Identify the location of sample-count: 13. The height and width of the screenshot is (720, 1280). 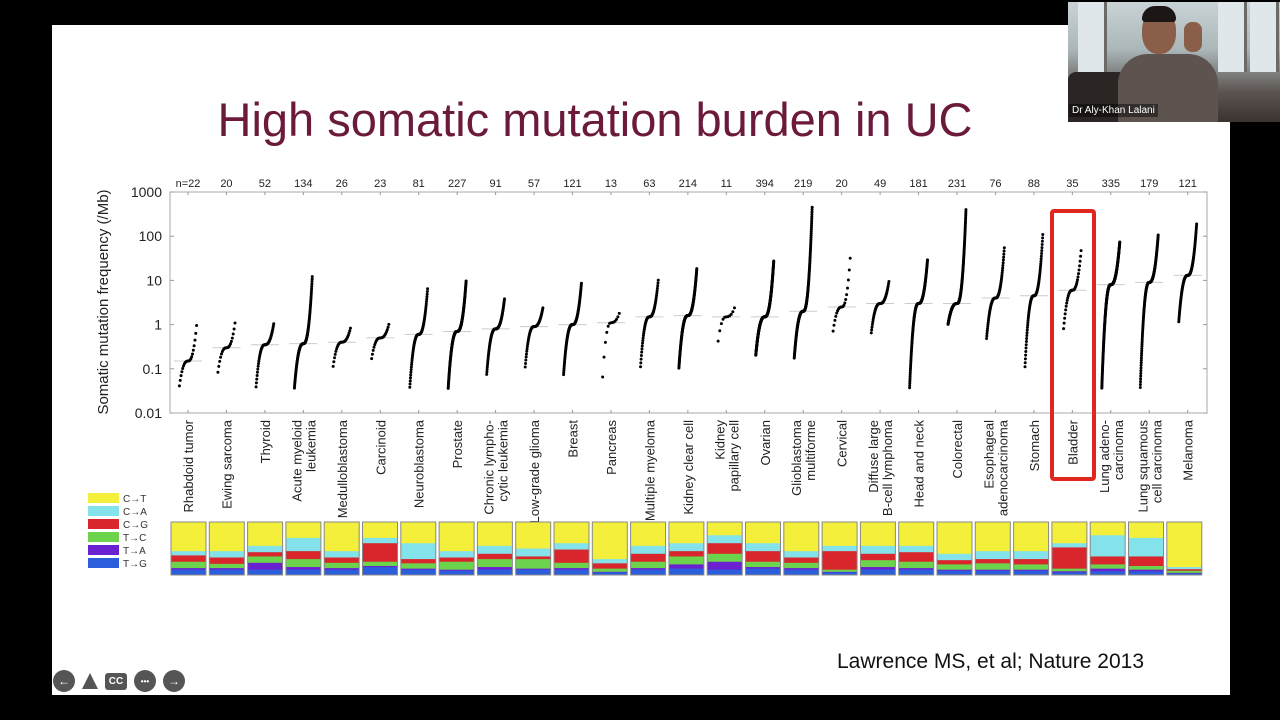
(611, 184).